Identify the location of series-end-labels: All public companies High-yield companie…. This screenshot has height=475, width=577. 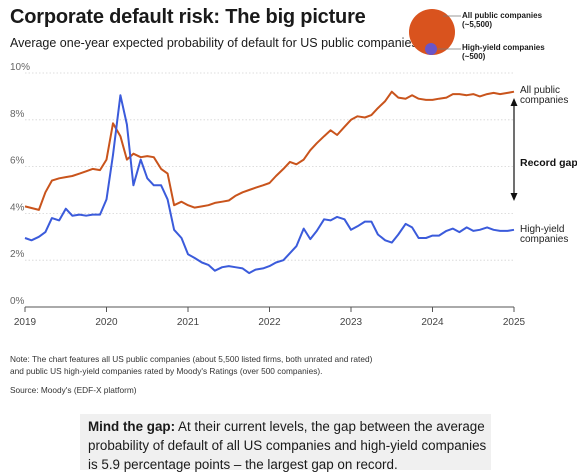
(544, 165).